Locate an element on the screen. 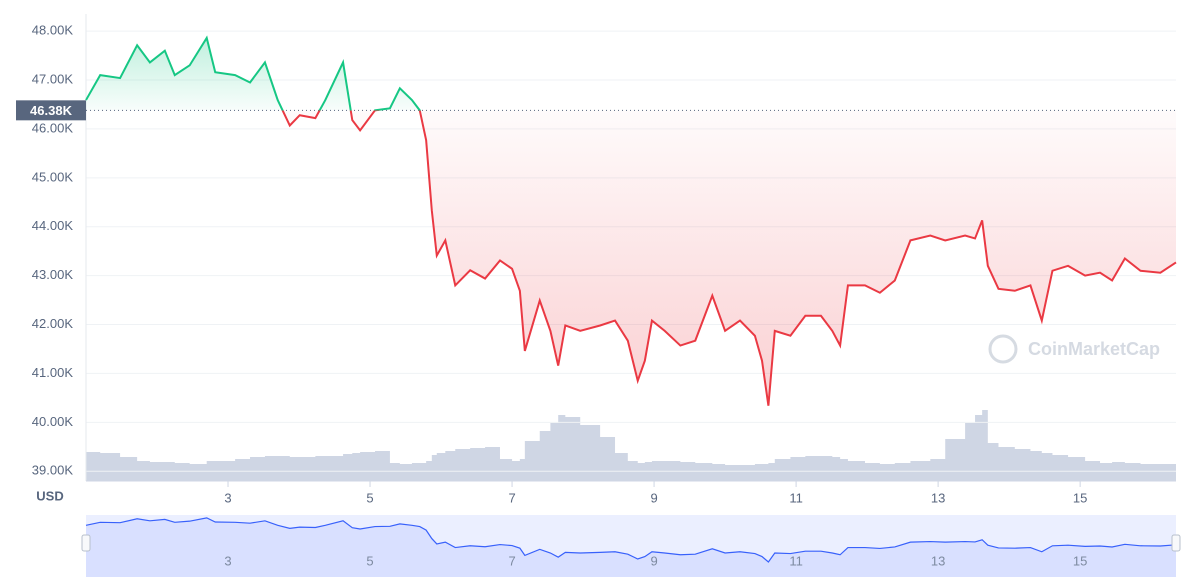 This screenshot has height=581, width=1199. navigator-tick-label: 11 is located at coordinates (796, 560).